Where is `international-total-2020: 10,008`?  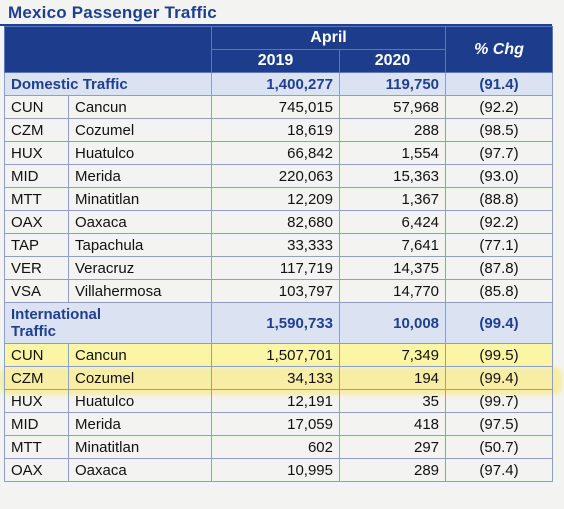
international-total-2020: 10,008 is located at coordinates (392, 323).